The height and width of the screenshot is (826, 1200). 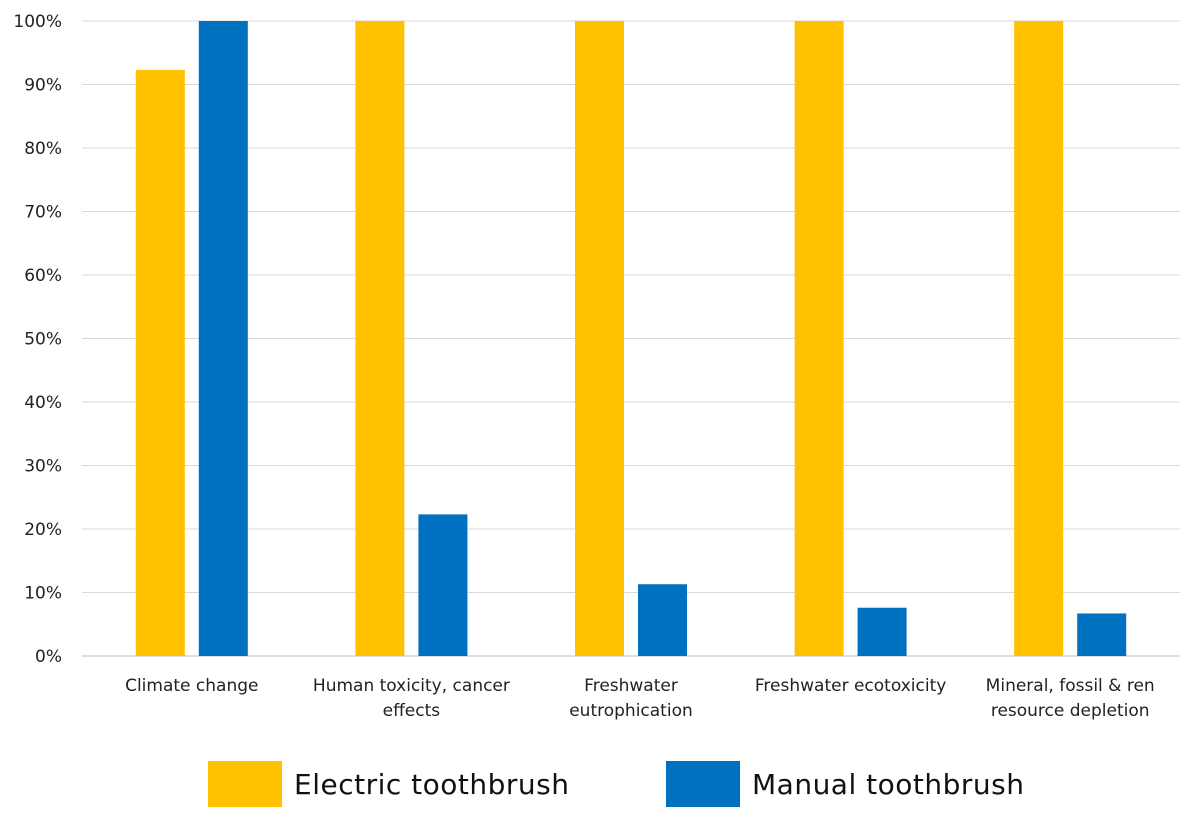 What do you see at coordinates (1070, 686) in the screenshot?
I see `x-category-label: Mineral, fossil & ren` at bounding box center [1070, 686].